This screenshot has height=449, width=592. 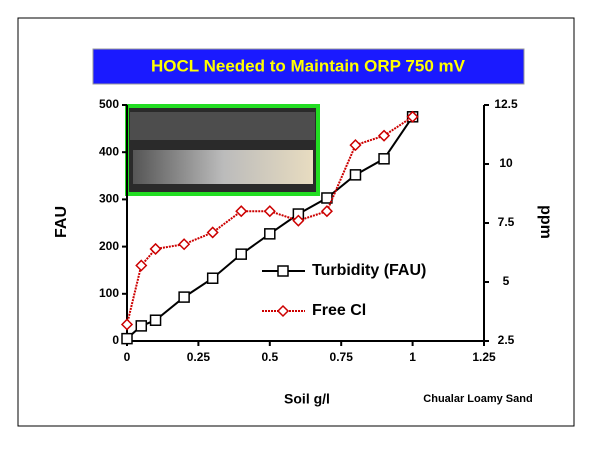 What do you see at coordinates (269, 357) in the screenshot?
I see `x-tick-label: 0.5` at bounding box center [269, 357].